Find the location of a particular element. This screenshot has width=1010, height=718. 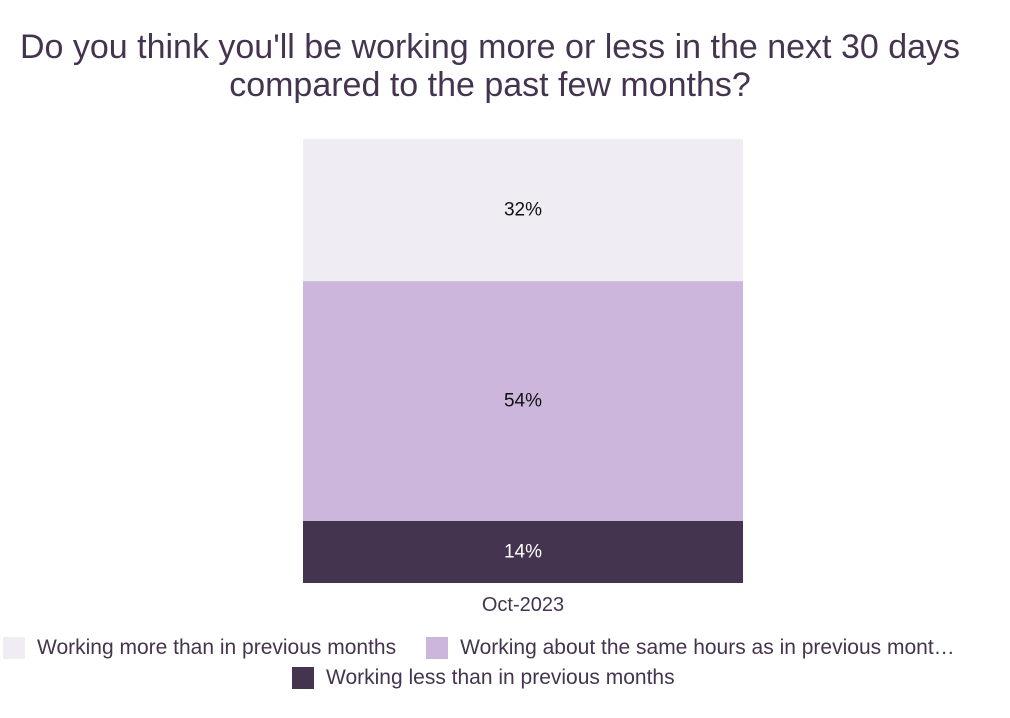

data-label: 54% is located at coordinates (523, 400).